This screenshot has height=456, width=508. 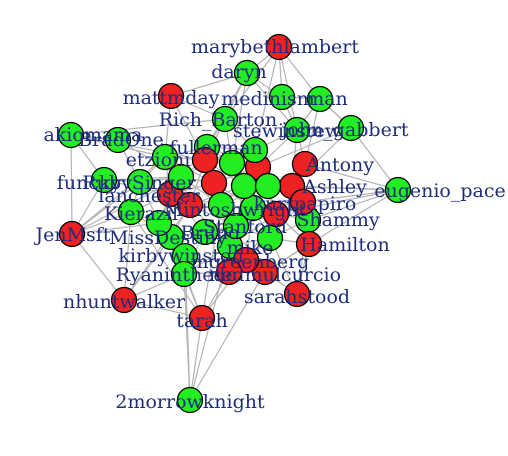 What do you see at coordinates (118, 140) in the screenshot?
I see `node-BradOne` at bounding box center [118, 140].